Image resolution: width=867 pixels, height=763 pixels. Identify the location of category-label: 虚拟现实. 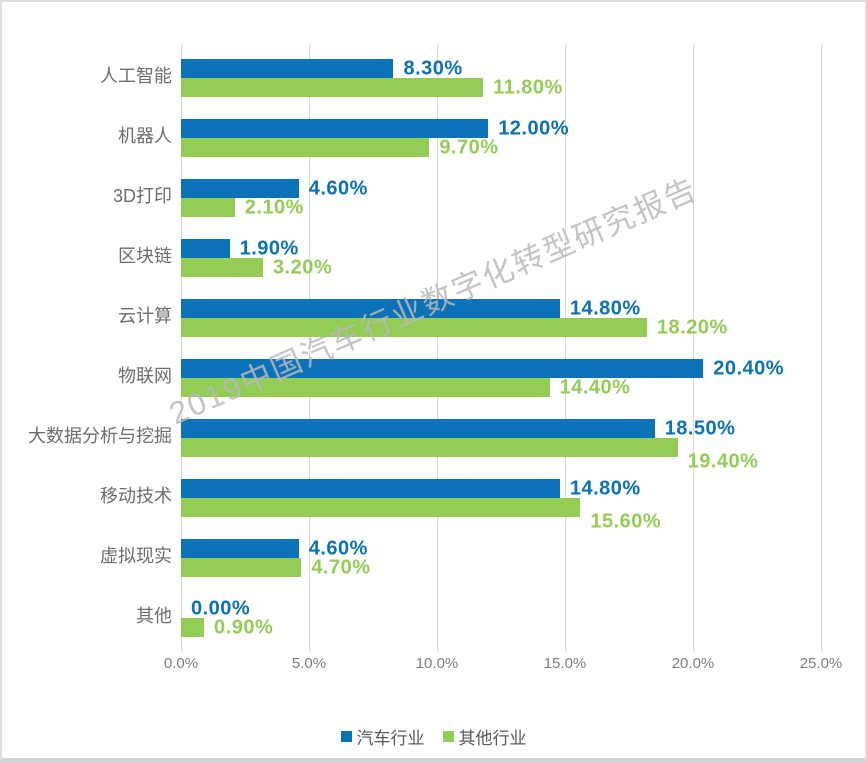
(136, 556).